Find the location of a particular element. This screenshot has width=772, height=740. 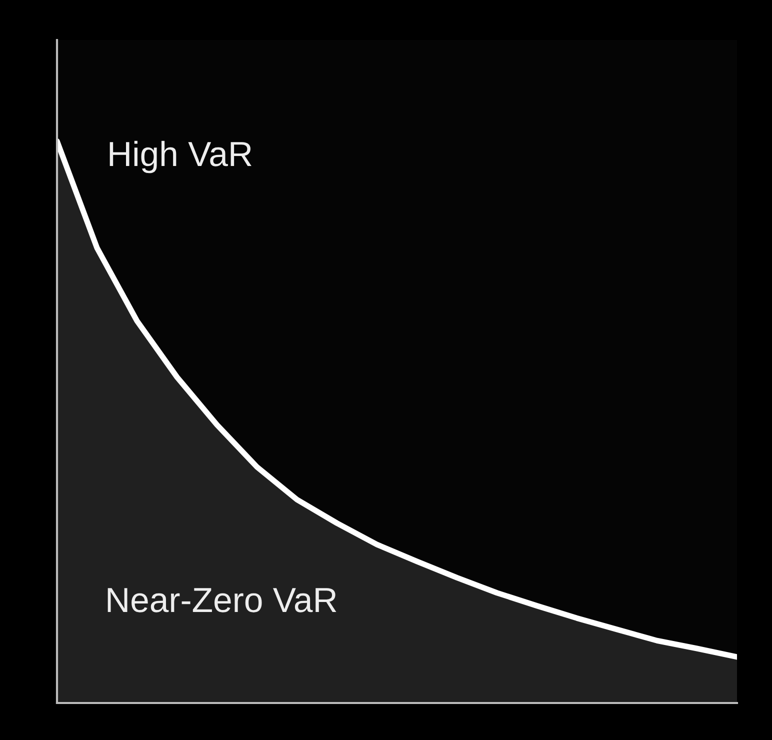

annotation: High VaR is located at coordinates (181, 157).